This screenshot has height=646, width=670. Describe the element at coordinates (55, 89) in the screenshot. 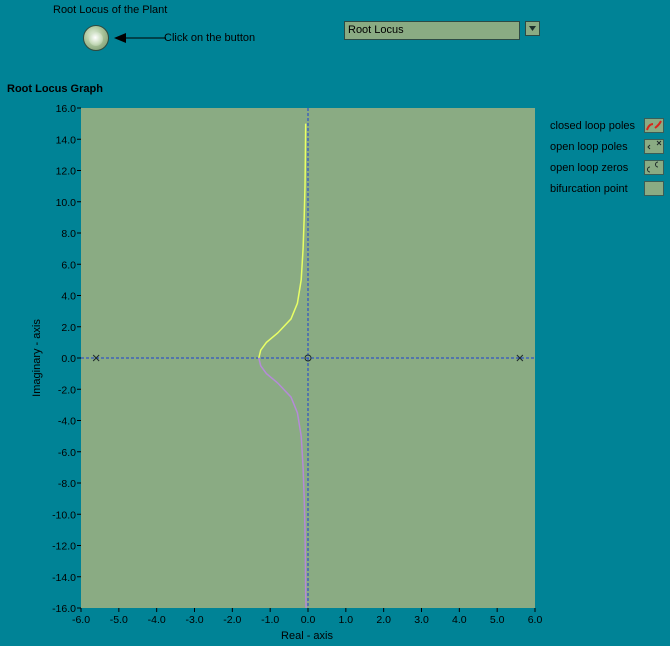

I see `graph-title: Root Locus Graph` at that location.